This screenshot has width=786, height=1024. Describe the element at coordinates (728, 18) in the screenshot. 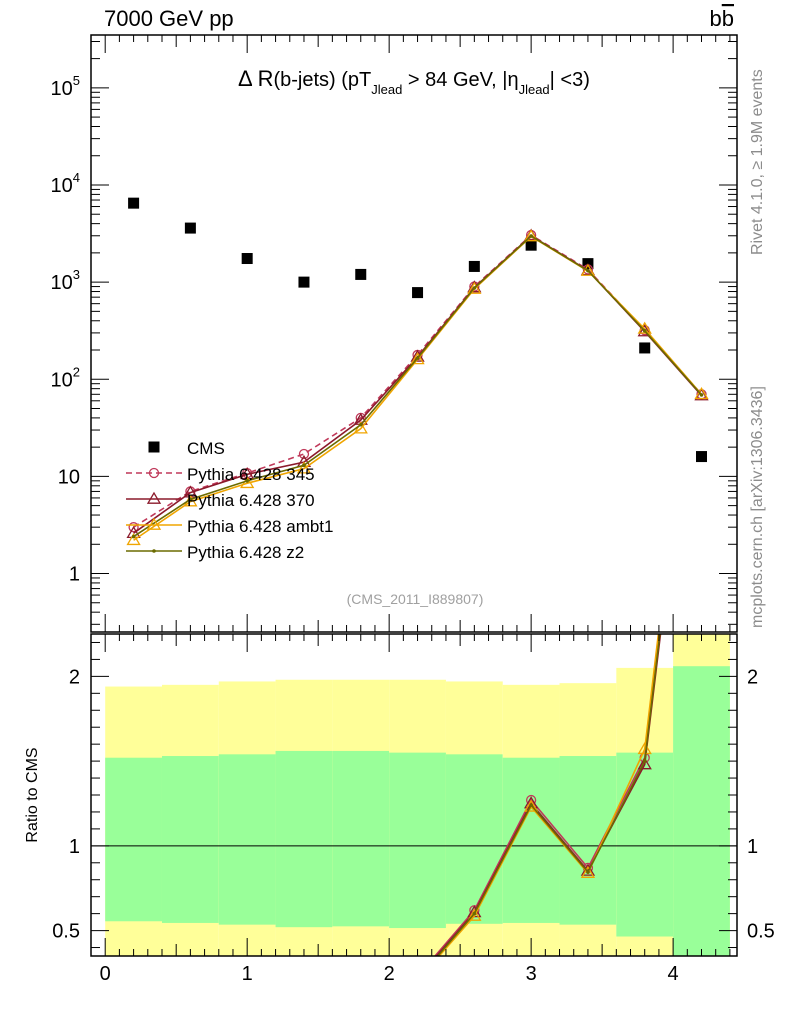

I see `anti-b-quark-label: b` at that location.